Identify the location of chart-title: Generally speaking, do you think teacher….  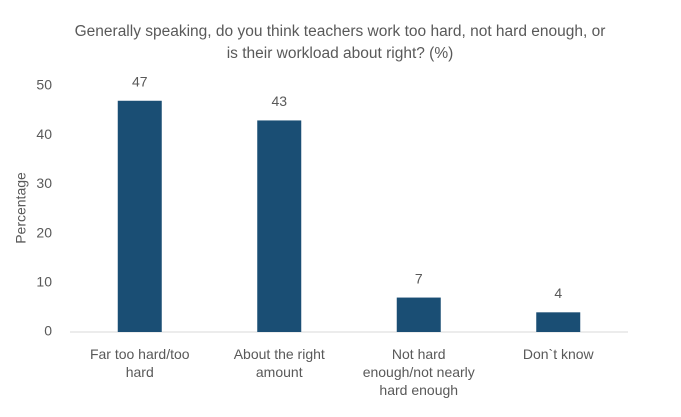
(340, 42).